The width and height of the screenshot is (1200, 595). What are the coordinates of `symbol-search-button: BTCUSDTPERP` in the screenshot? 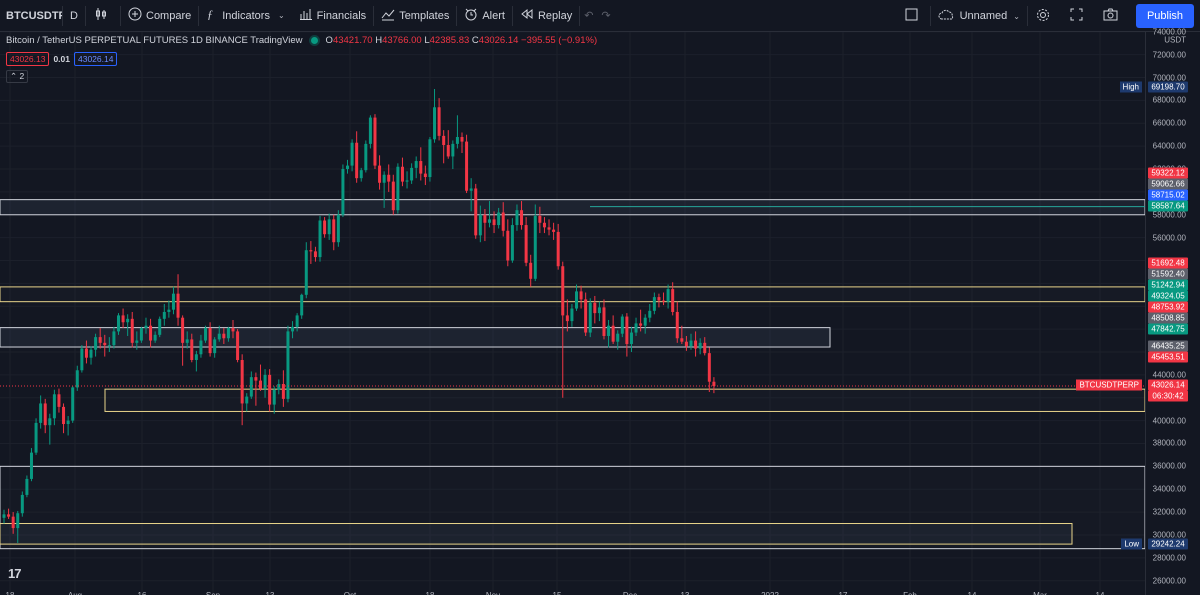 It's located at (34, 15).